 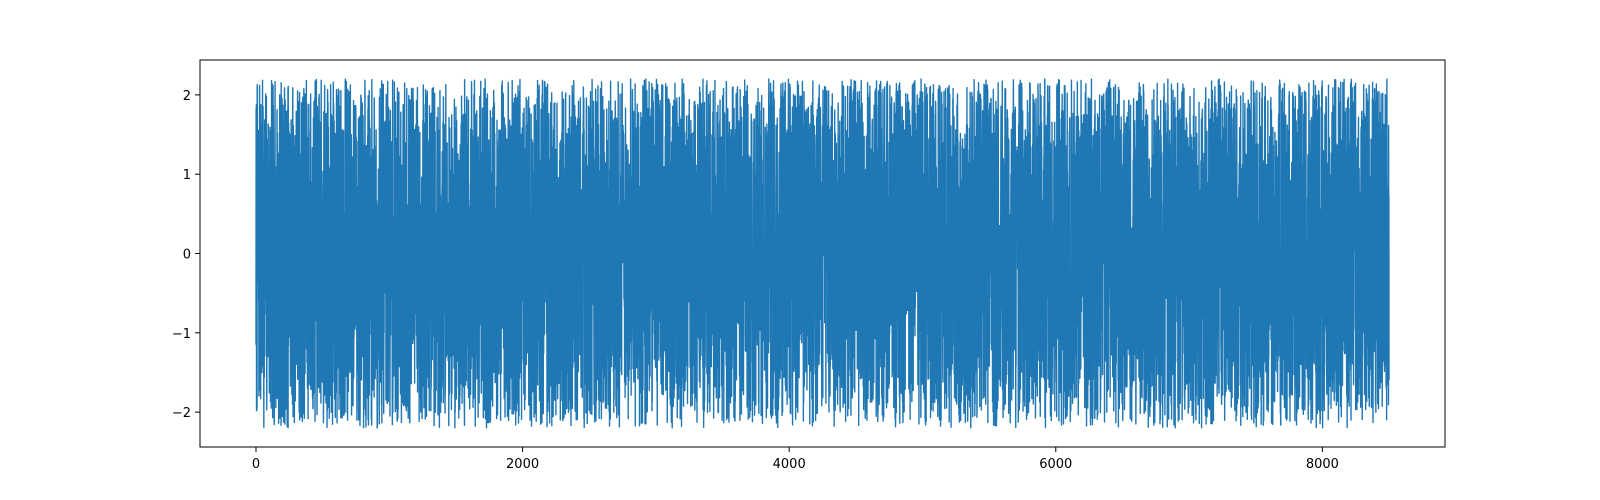 I want to click on y-tick-label: 0, so click(x=187, y=255).